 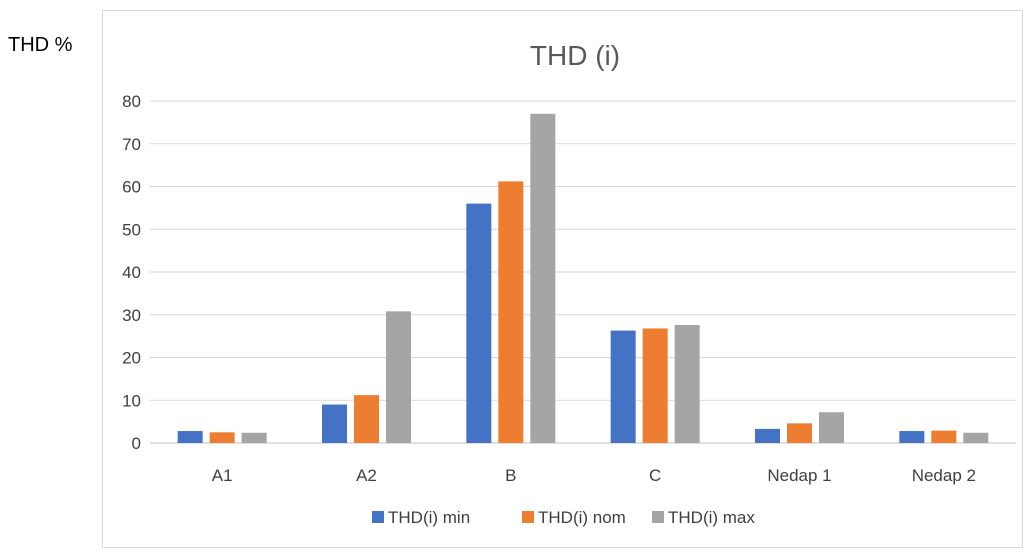 I want to click on legend-label: THD(i) max, so click(x=711, y=517).